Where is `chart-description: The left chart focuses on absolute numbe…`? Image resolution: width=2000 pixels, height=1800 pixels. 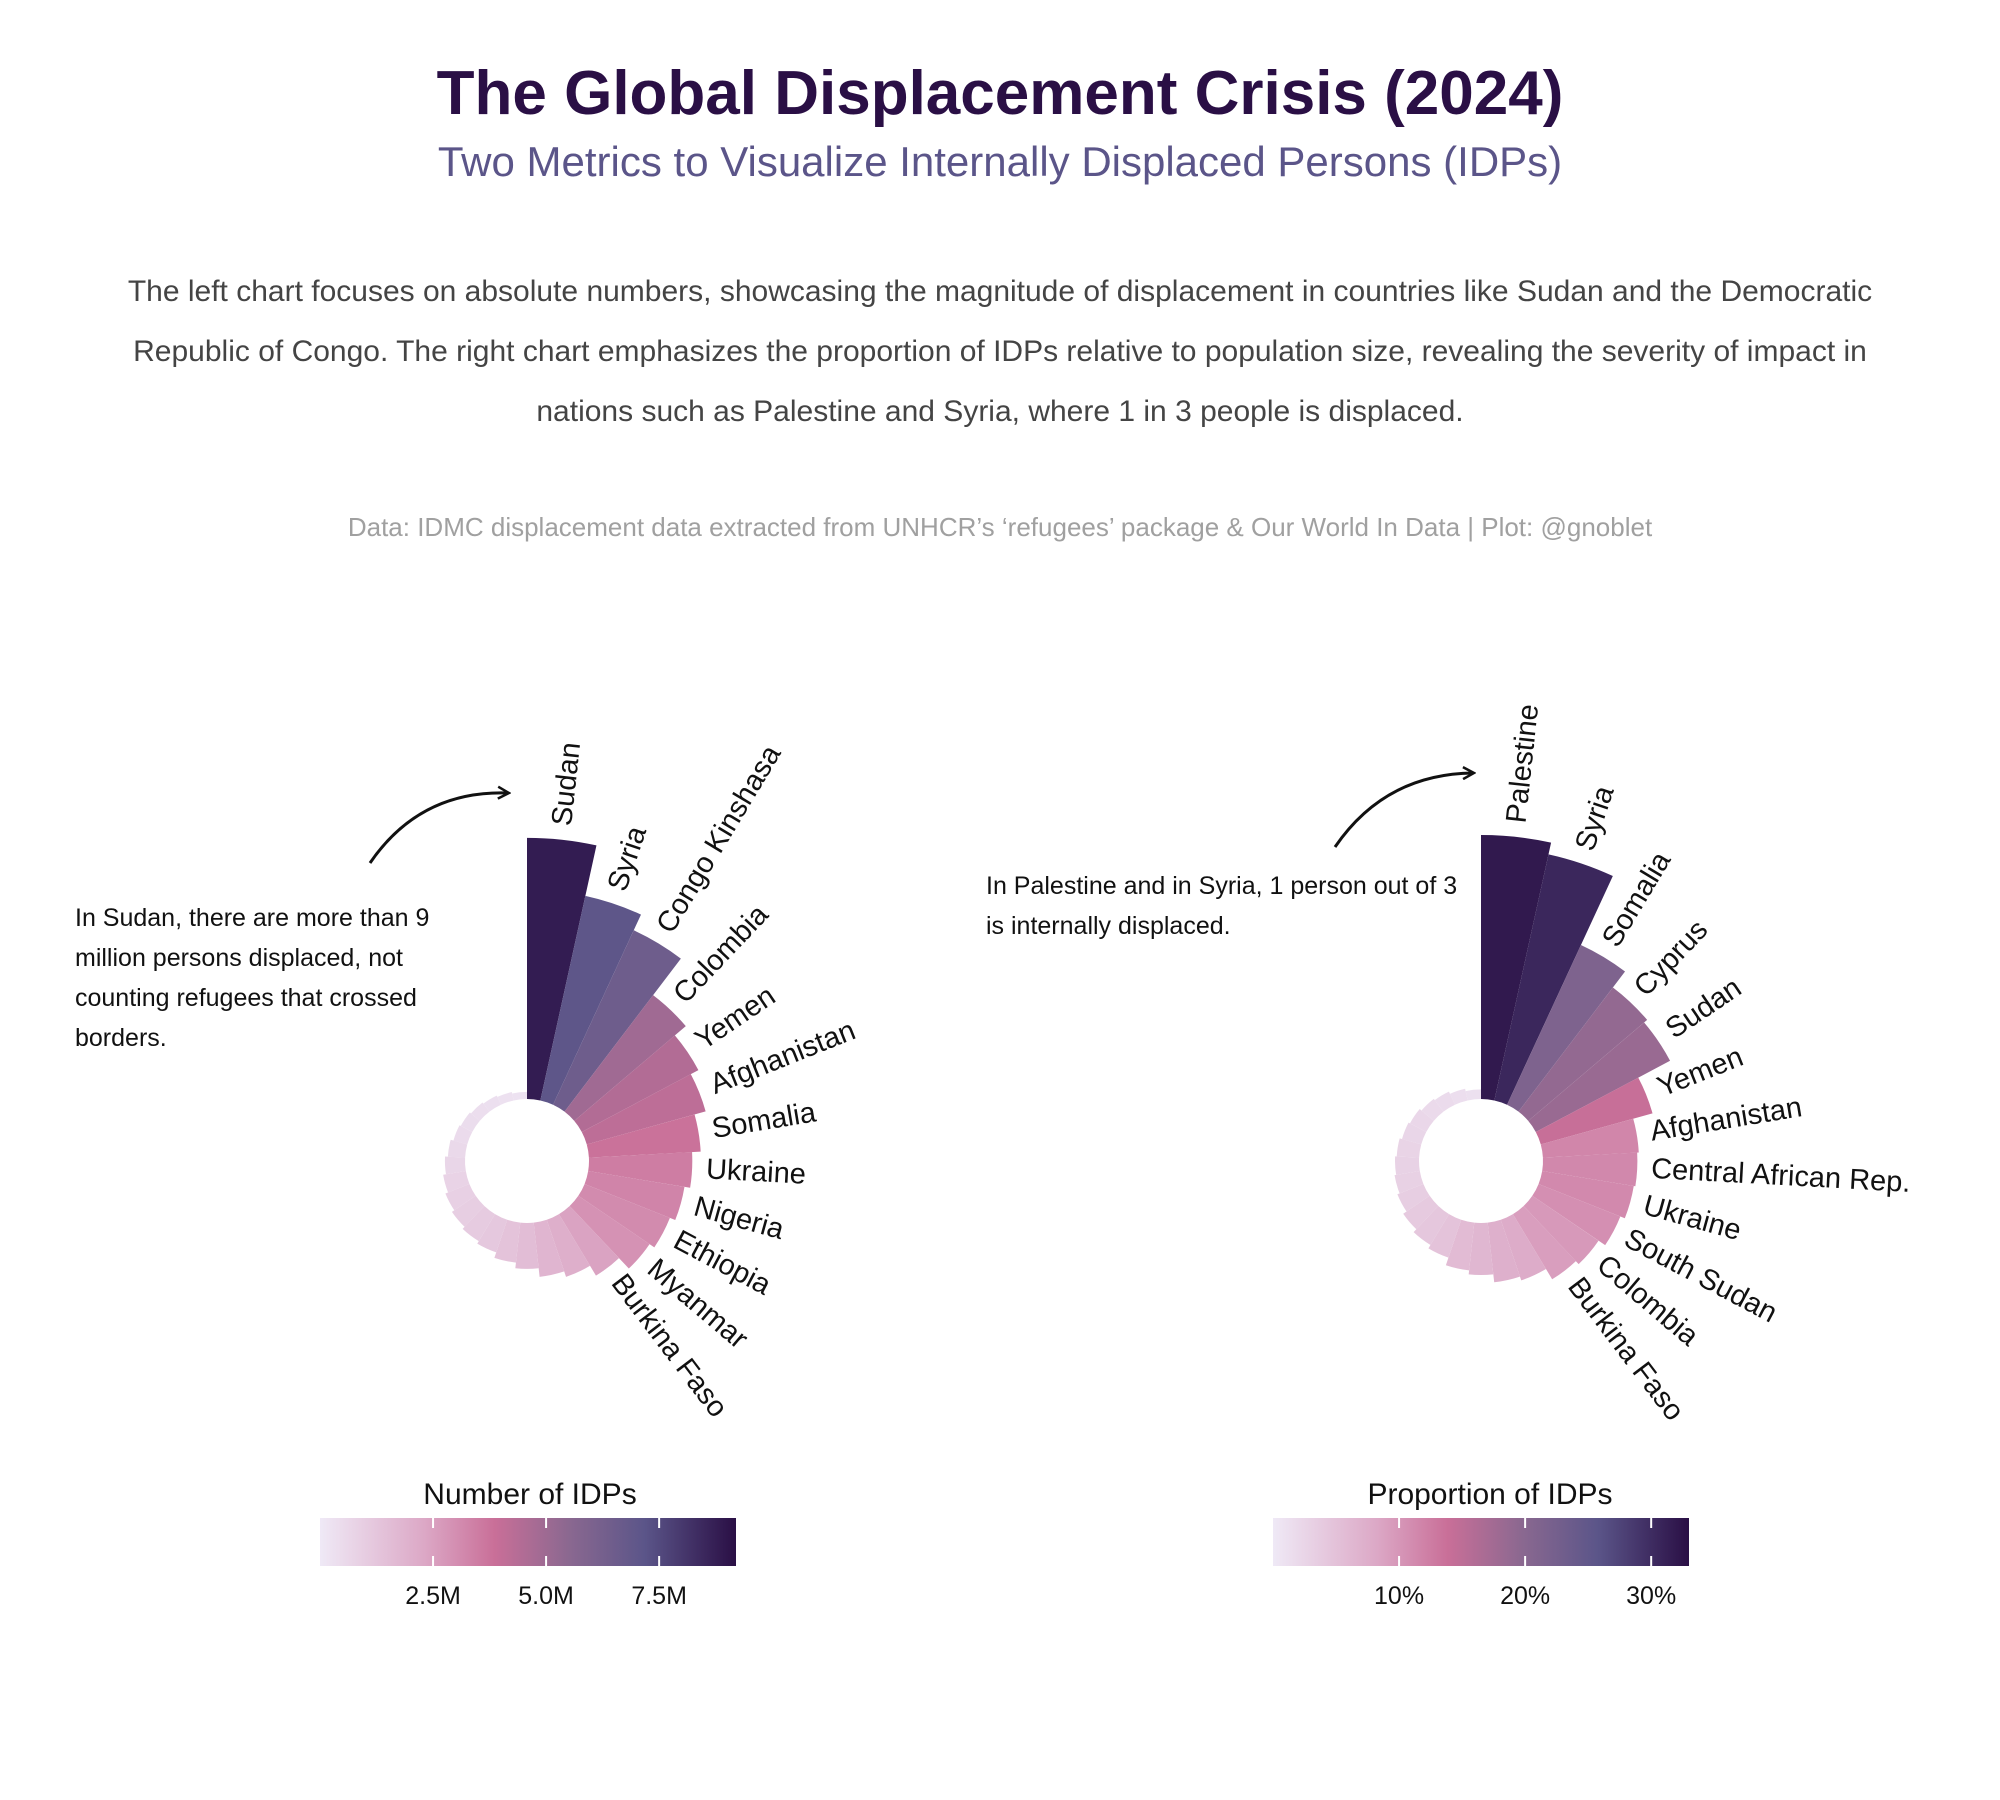 chart-description: The left chart focuses on absolute numbe… is located at coordinates (1000, 351).